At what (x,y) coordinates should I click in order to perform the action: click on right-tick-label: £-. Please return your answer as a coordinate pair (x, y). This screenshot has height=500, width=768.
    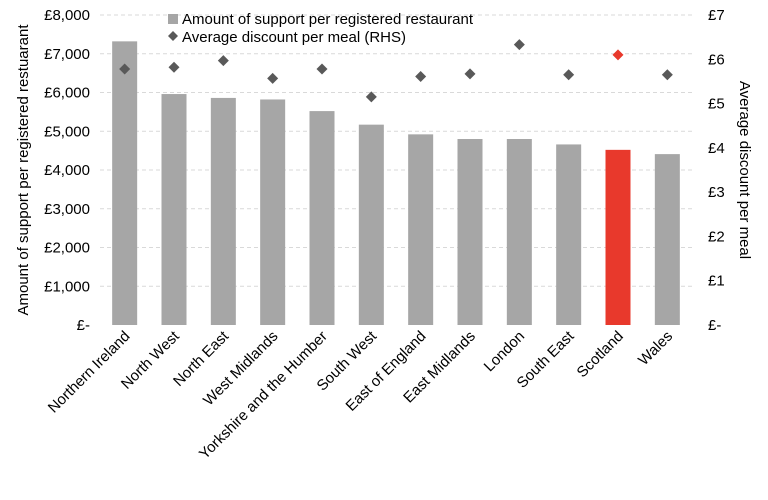
    Looking at the image, I should click on (714, 325).